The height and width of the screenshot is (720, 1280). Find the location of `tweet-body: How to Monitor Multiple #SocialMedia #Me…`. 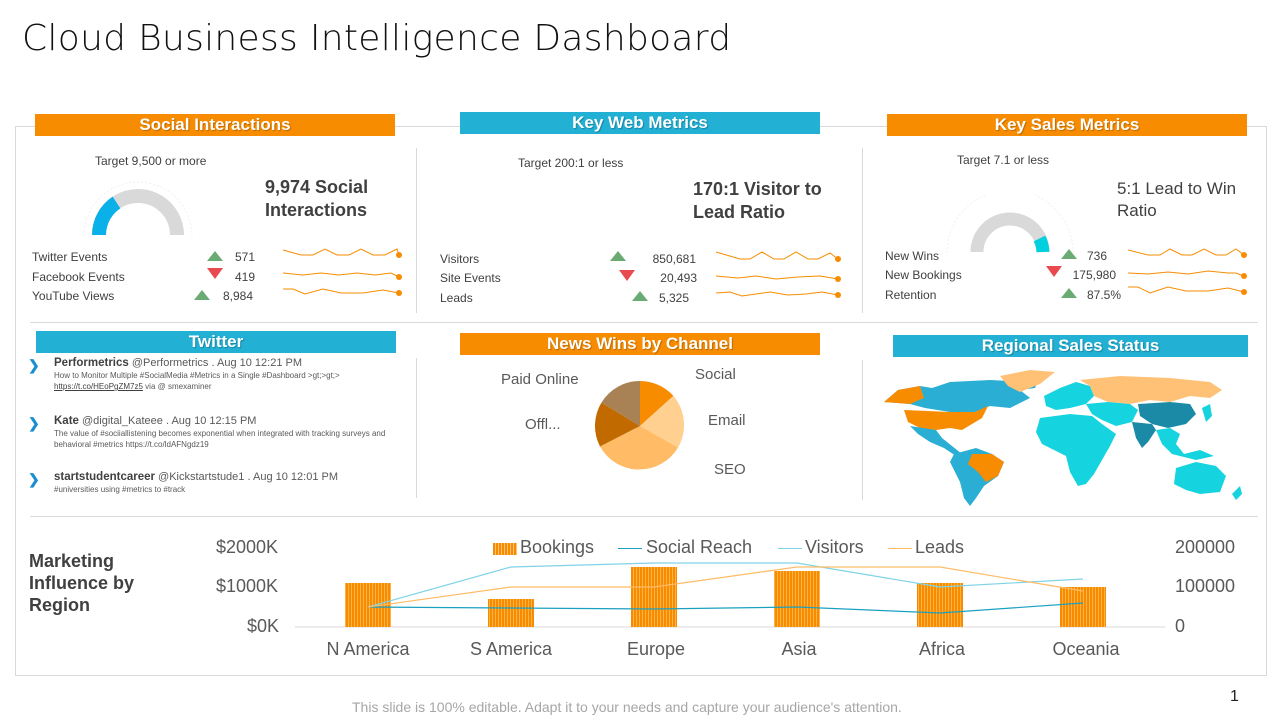

tweet-body: How to Monitor Multiple #SocialMedia #Me… is located at coordinates (197, 375).